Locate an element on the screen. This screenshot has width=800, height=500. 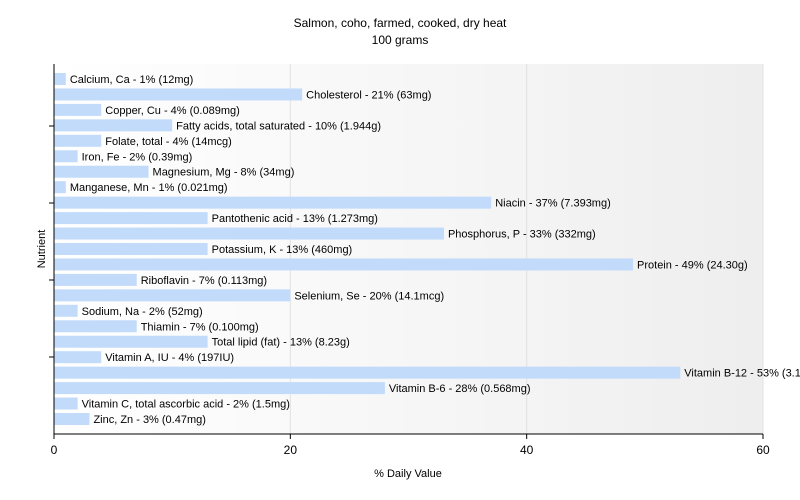
data-label: Magnesium, Mg - 8% (34mg) is located at coordinates (224, 173).